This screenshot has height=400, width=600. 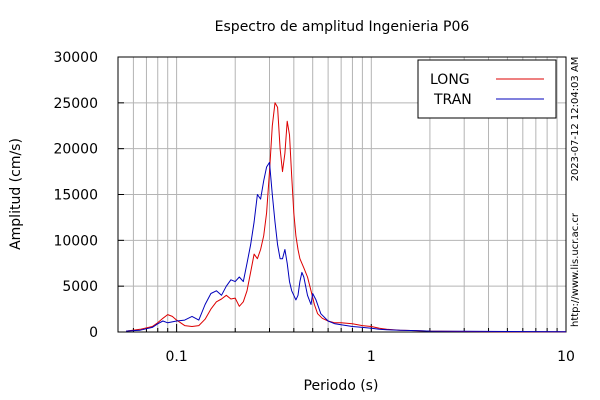 I want to click on legend-box, so click(x=487, y=89).